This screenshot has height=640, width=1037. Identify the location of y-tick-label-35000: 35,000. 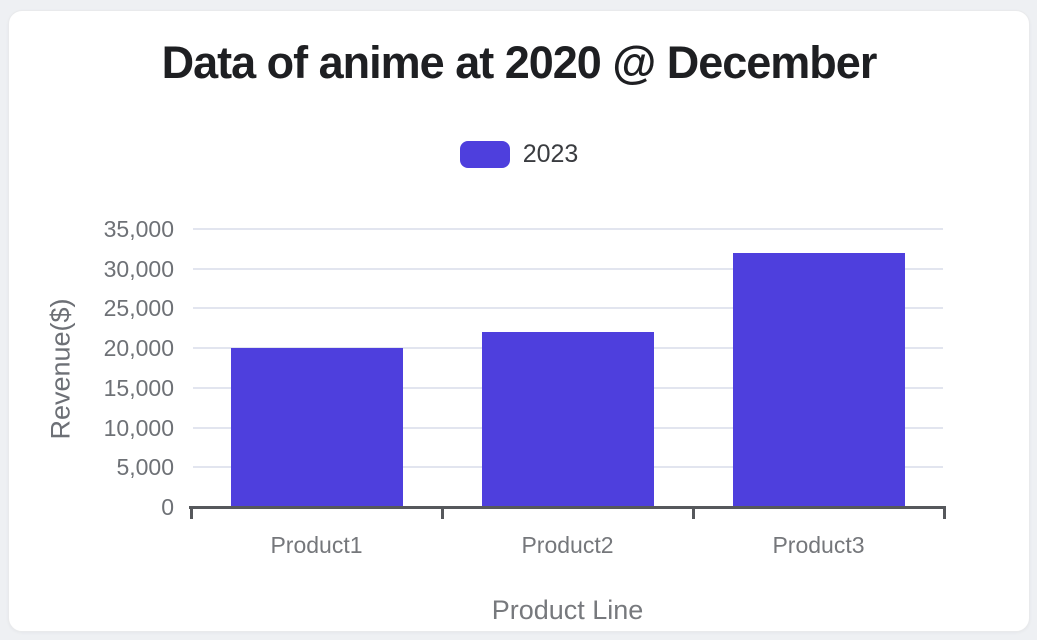
(138, 229).